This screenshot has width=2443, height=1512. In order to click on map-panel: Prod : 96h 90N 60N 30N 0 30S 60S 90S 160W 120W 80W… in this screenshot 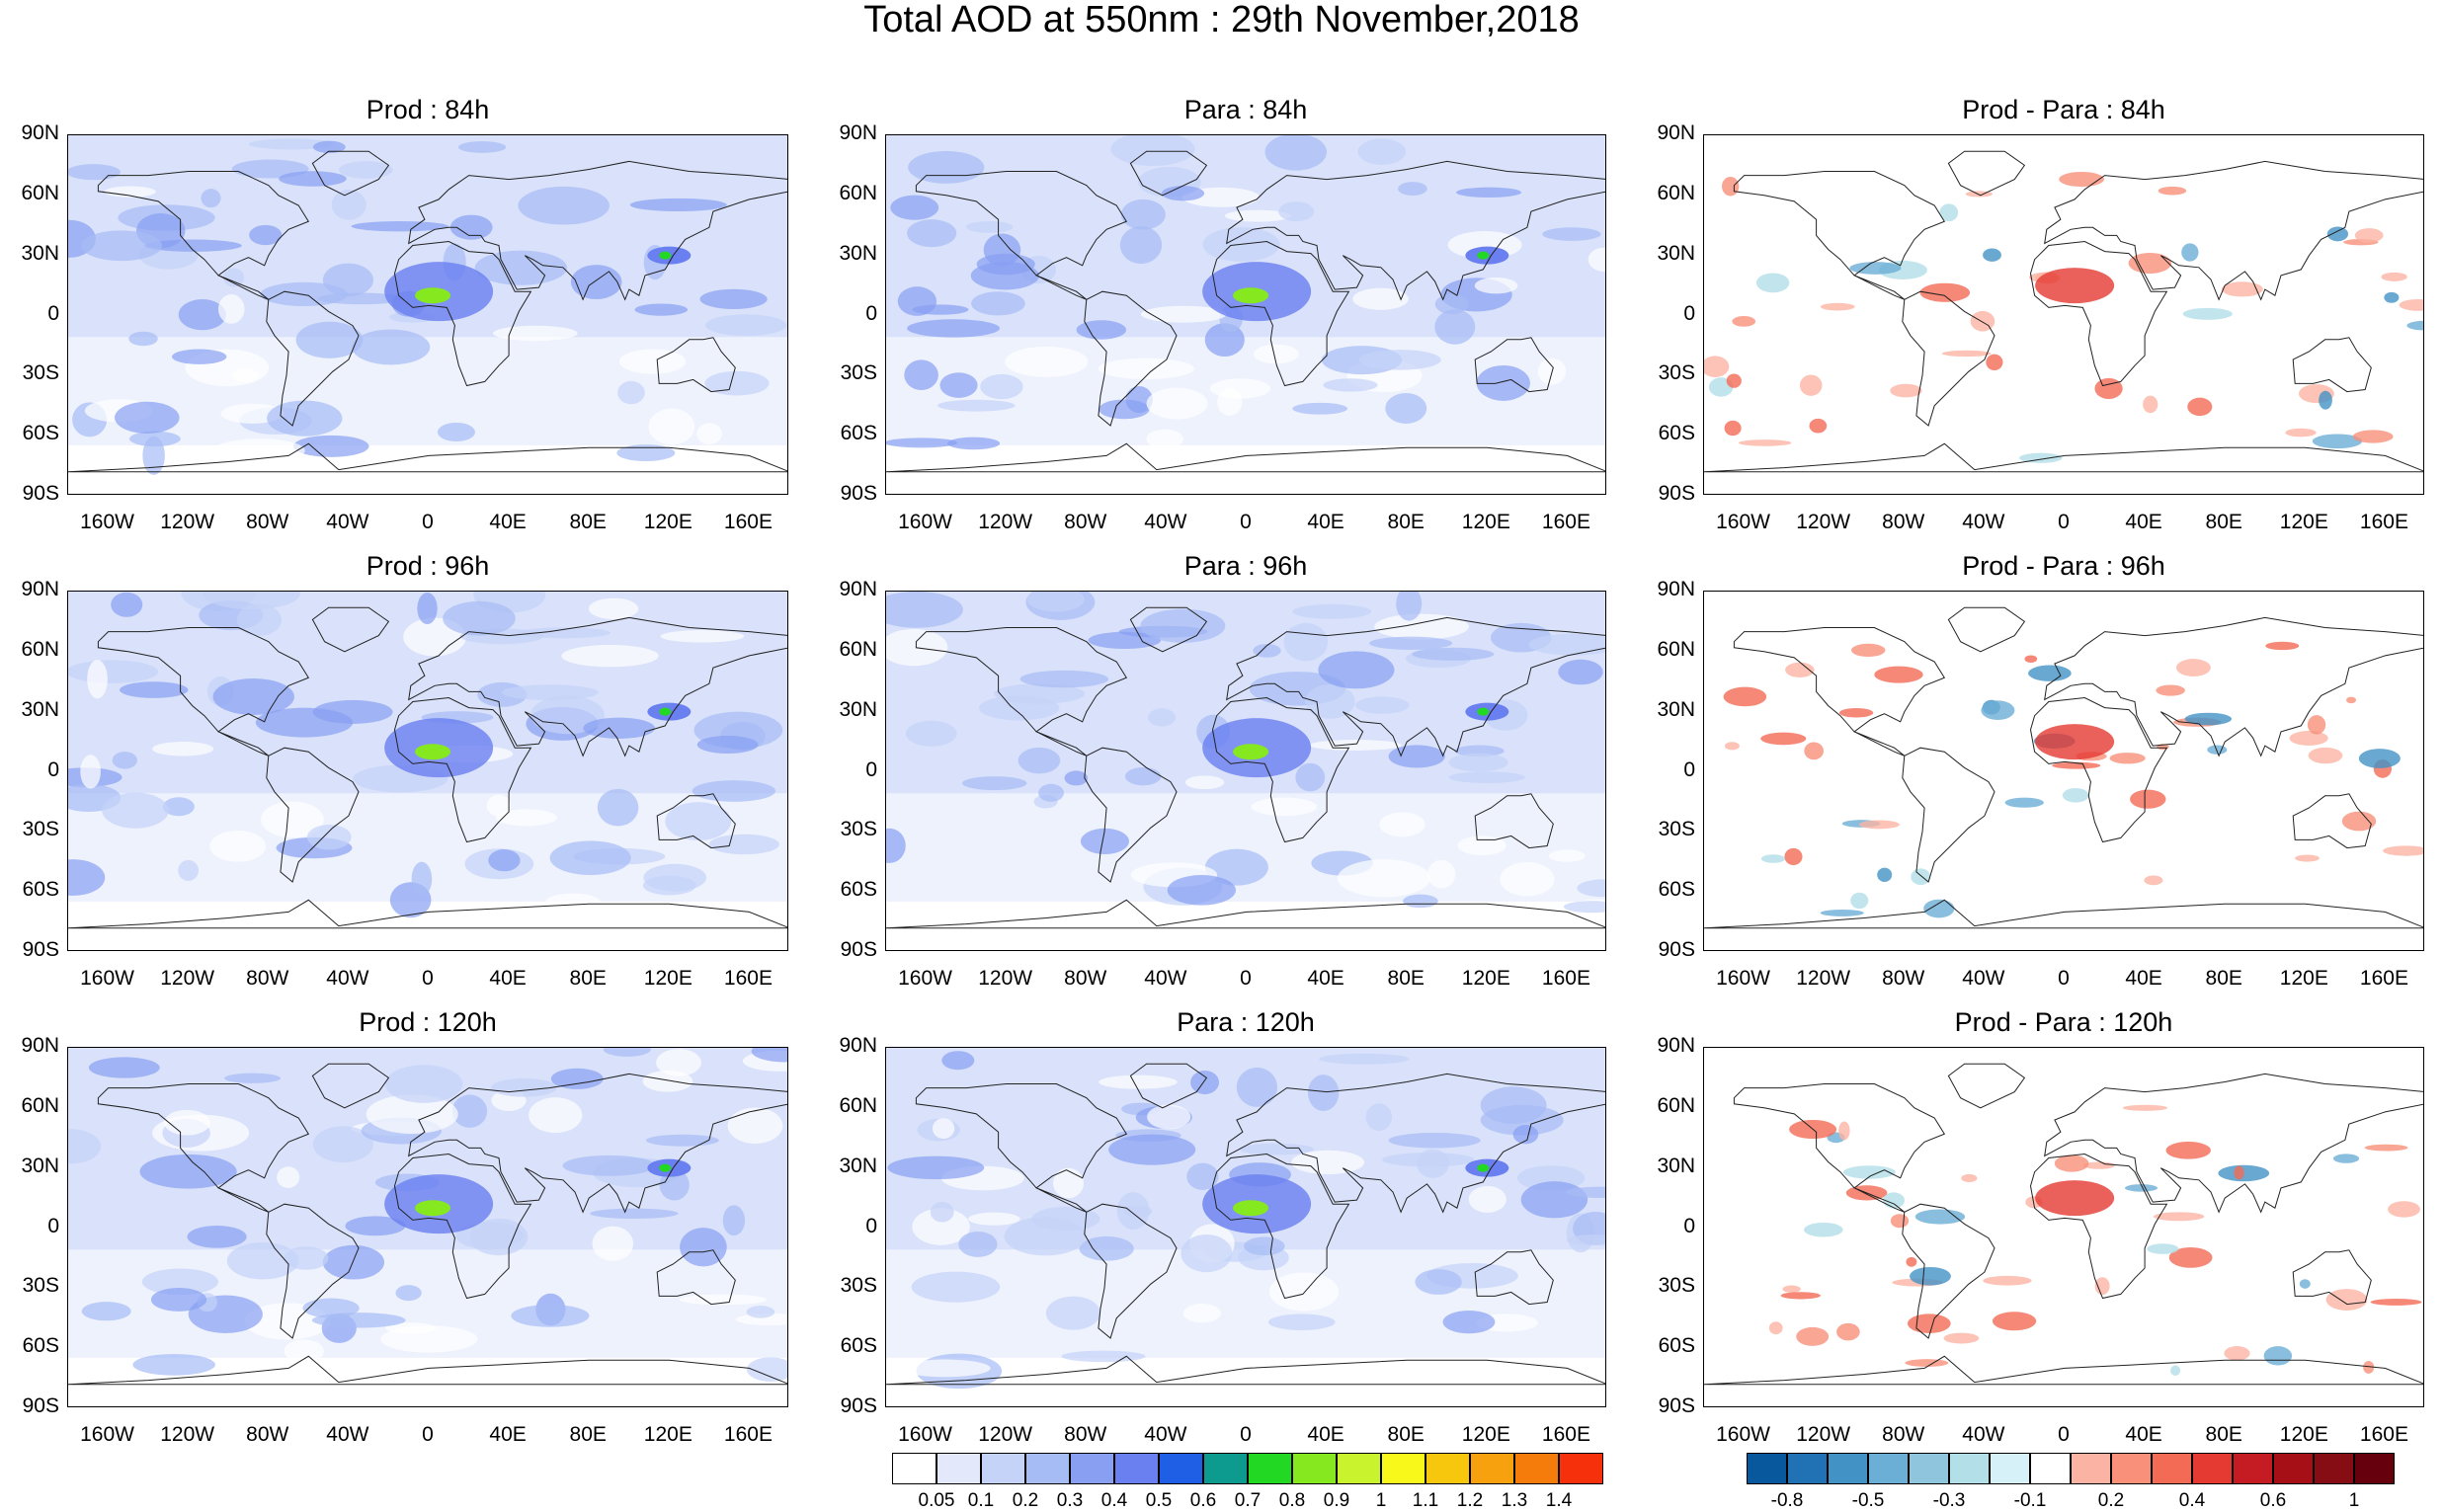, I will do `click(404, 771)`.